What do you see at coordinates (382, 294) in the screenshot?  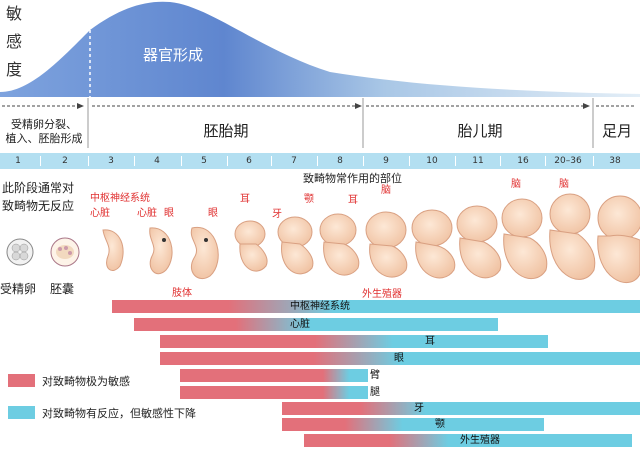 I see `label-genitals: 外生殖器` at bounding box center [382, 294].